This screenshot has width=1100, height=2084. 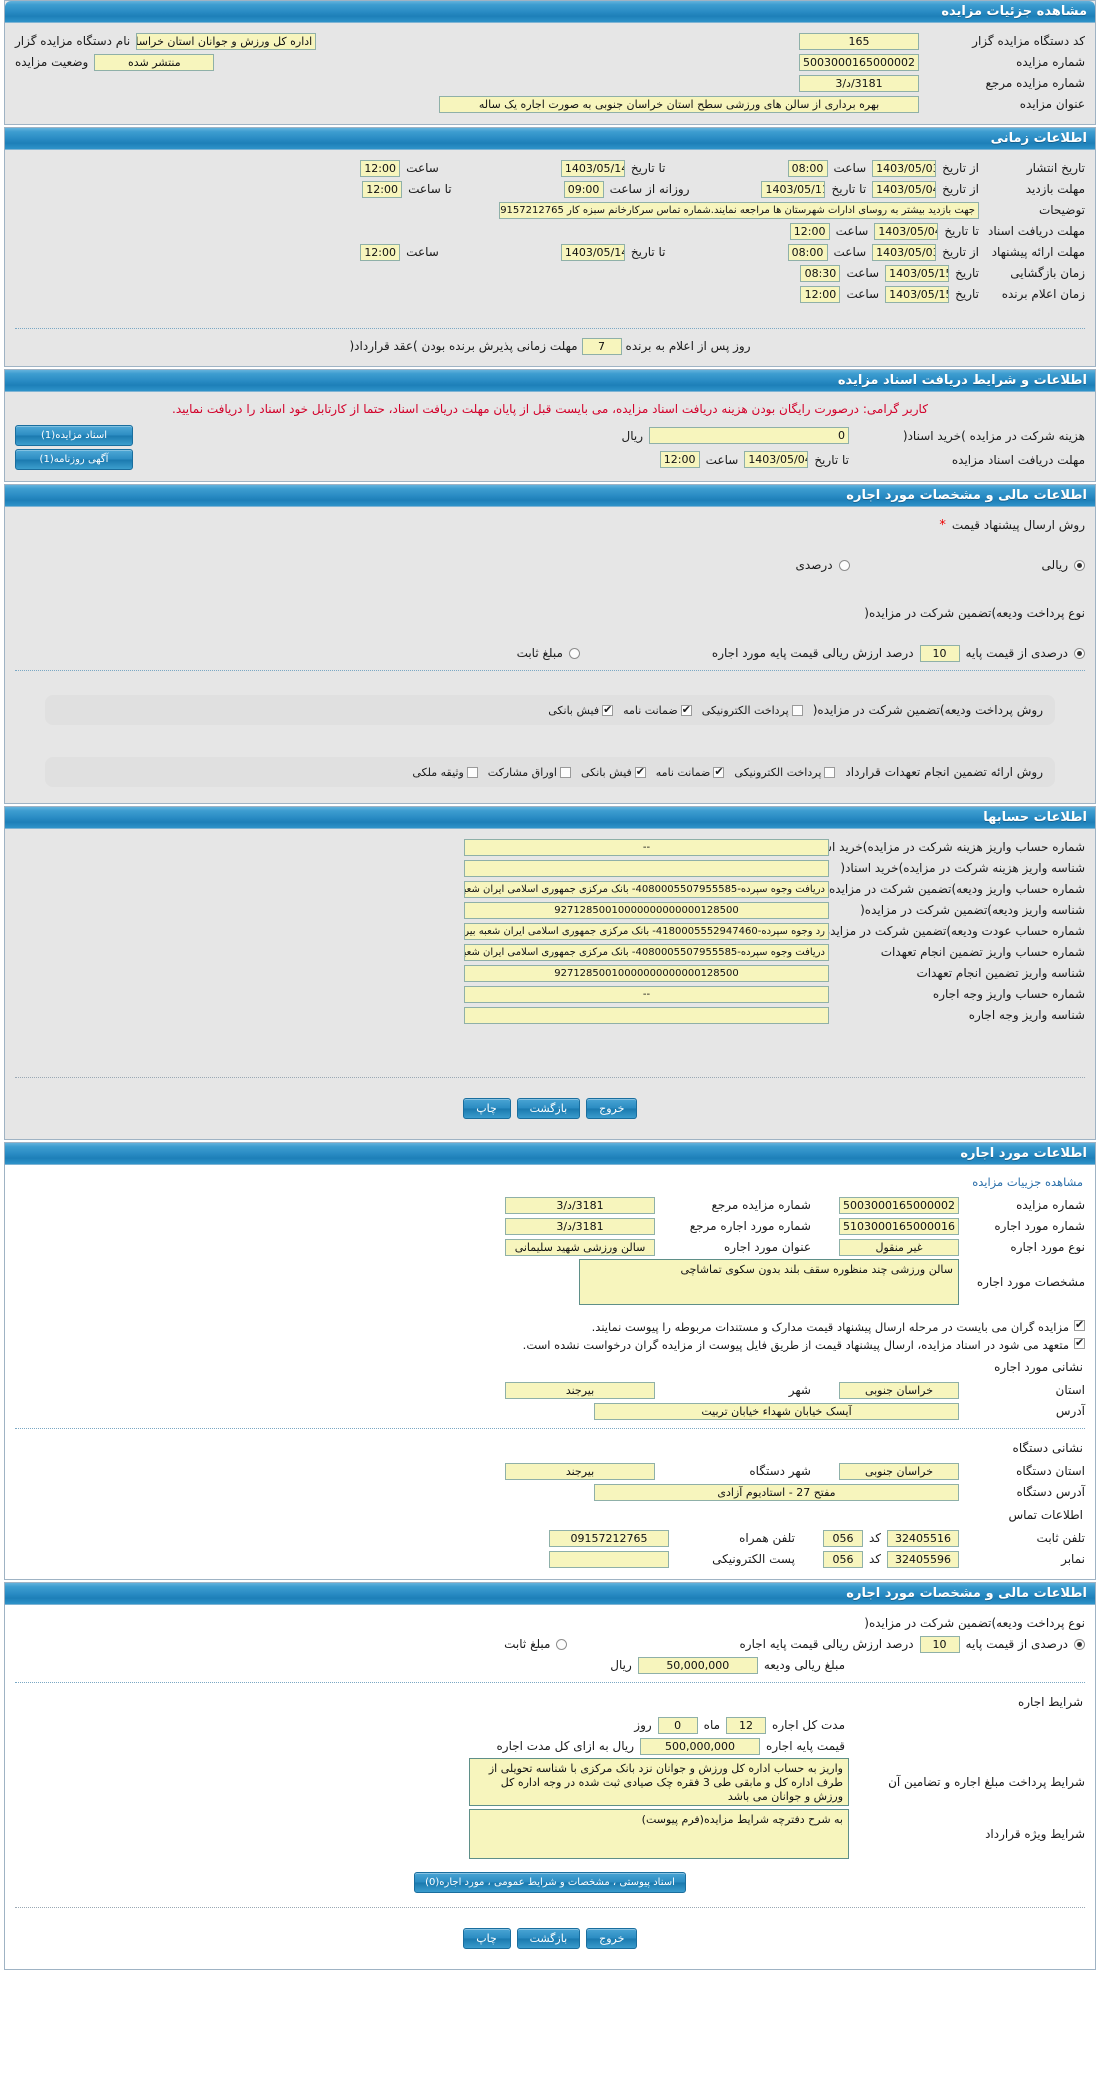 I want to click on visit-daily-label: روزانه از ساعت, so click(x=649, y=189).